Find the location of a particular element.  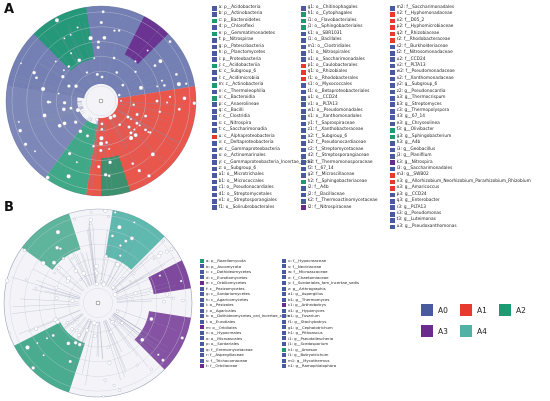

legend-text: c1: o__Pseudonocardiales is located at coordinates (246, 188).